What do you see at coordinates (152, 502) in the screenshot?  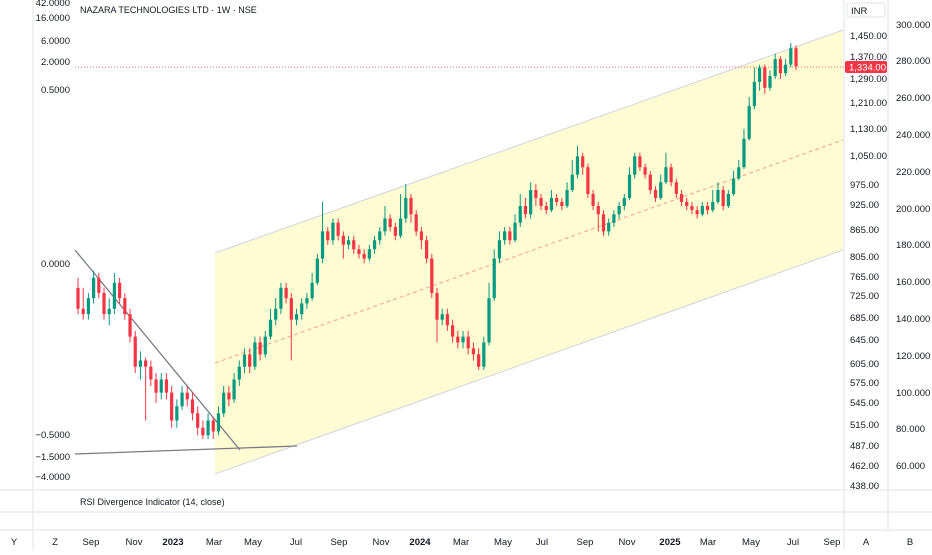 I see `indicator-label: RSI Divergence Indicator (14, close)` at bounding box center [152, 502].